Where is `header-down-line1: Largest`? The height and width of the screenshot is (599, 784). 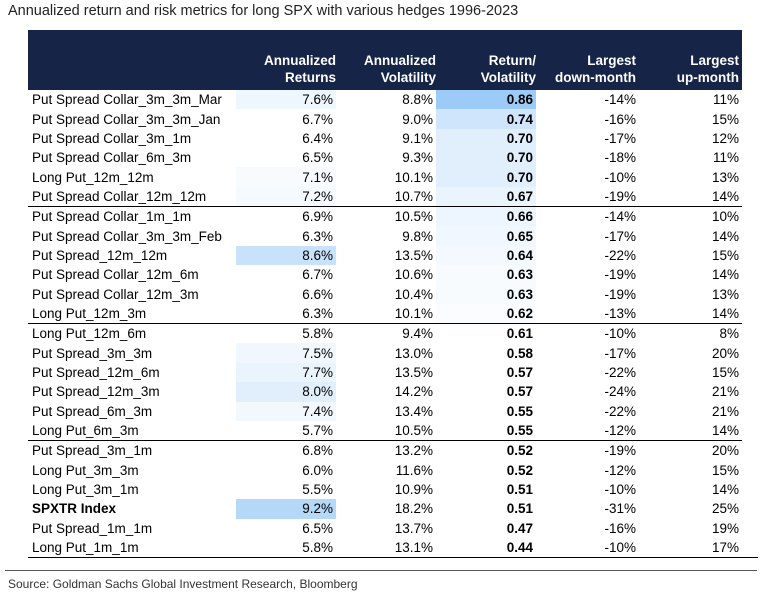 header-down-line1: Largest is located at coordinates (611, 60).